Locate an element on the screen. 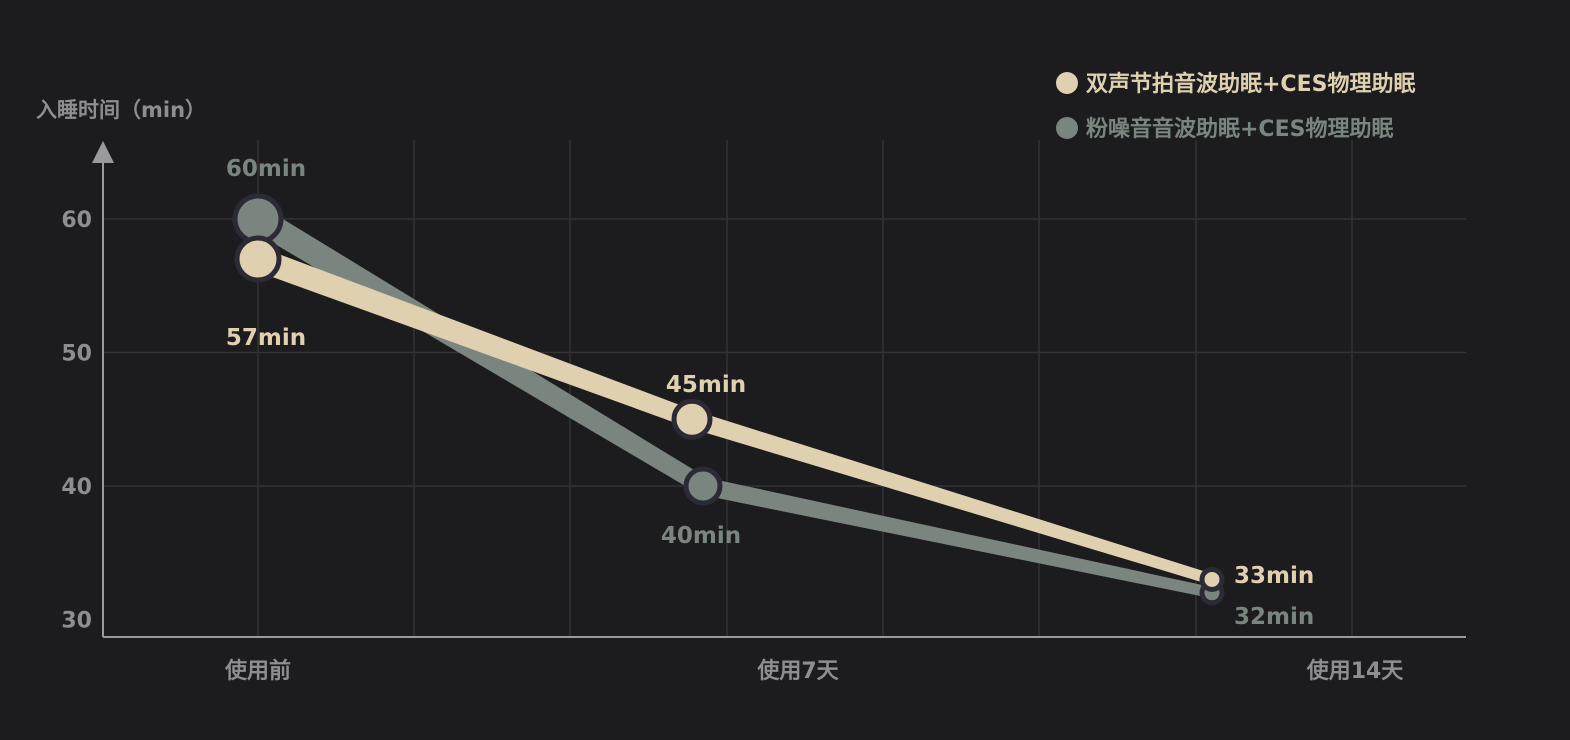 The height and width of the screenshot is (740, 1570). data-label: 33min is located at coordinates (1274, 576).